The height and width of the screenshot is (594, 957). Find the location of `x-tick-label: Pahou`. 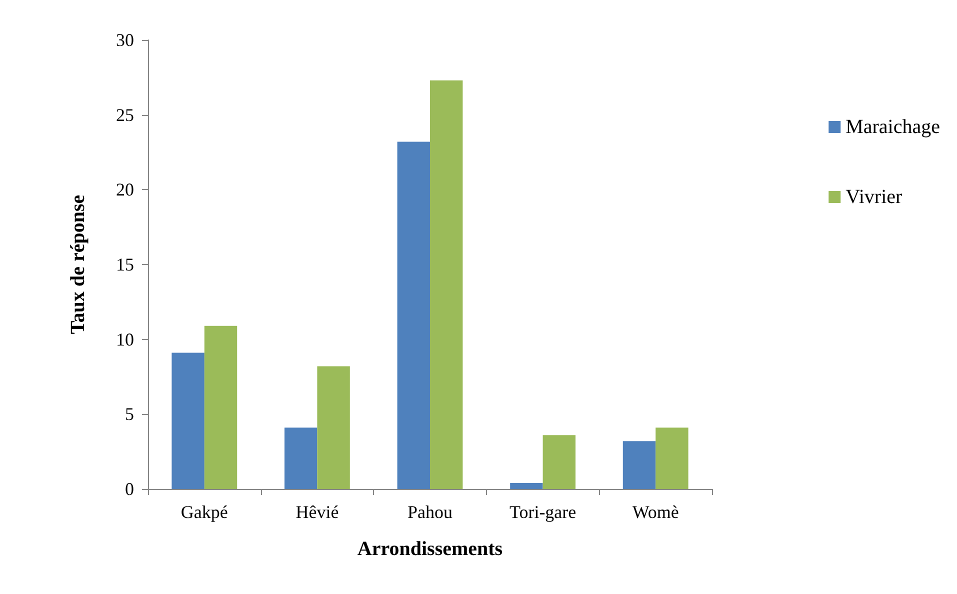

x-tick-label: Pahou is located at coordinates (430, 512).